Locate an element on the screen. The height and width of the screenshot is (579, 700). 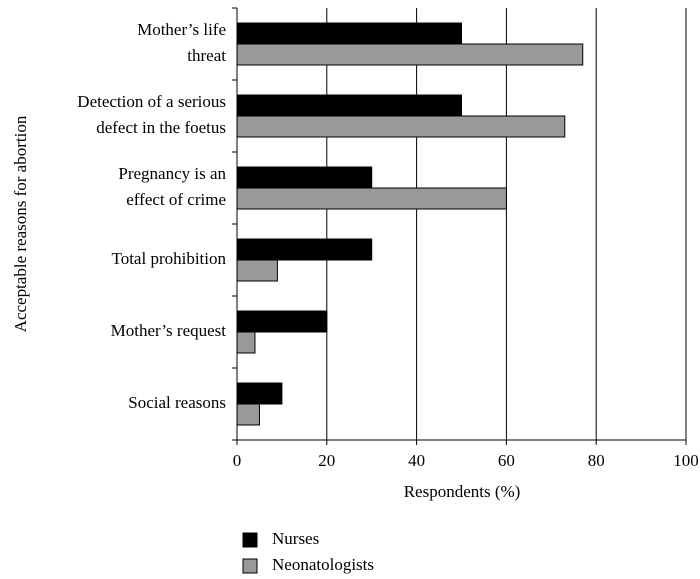
y-tick-label: Social reasons is located at coordinates (177, 402).